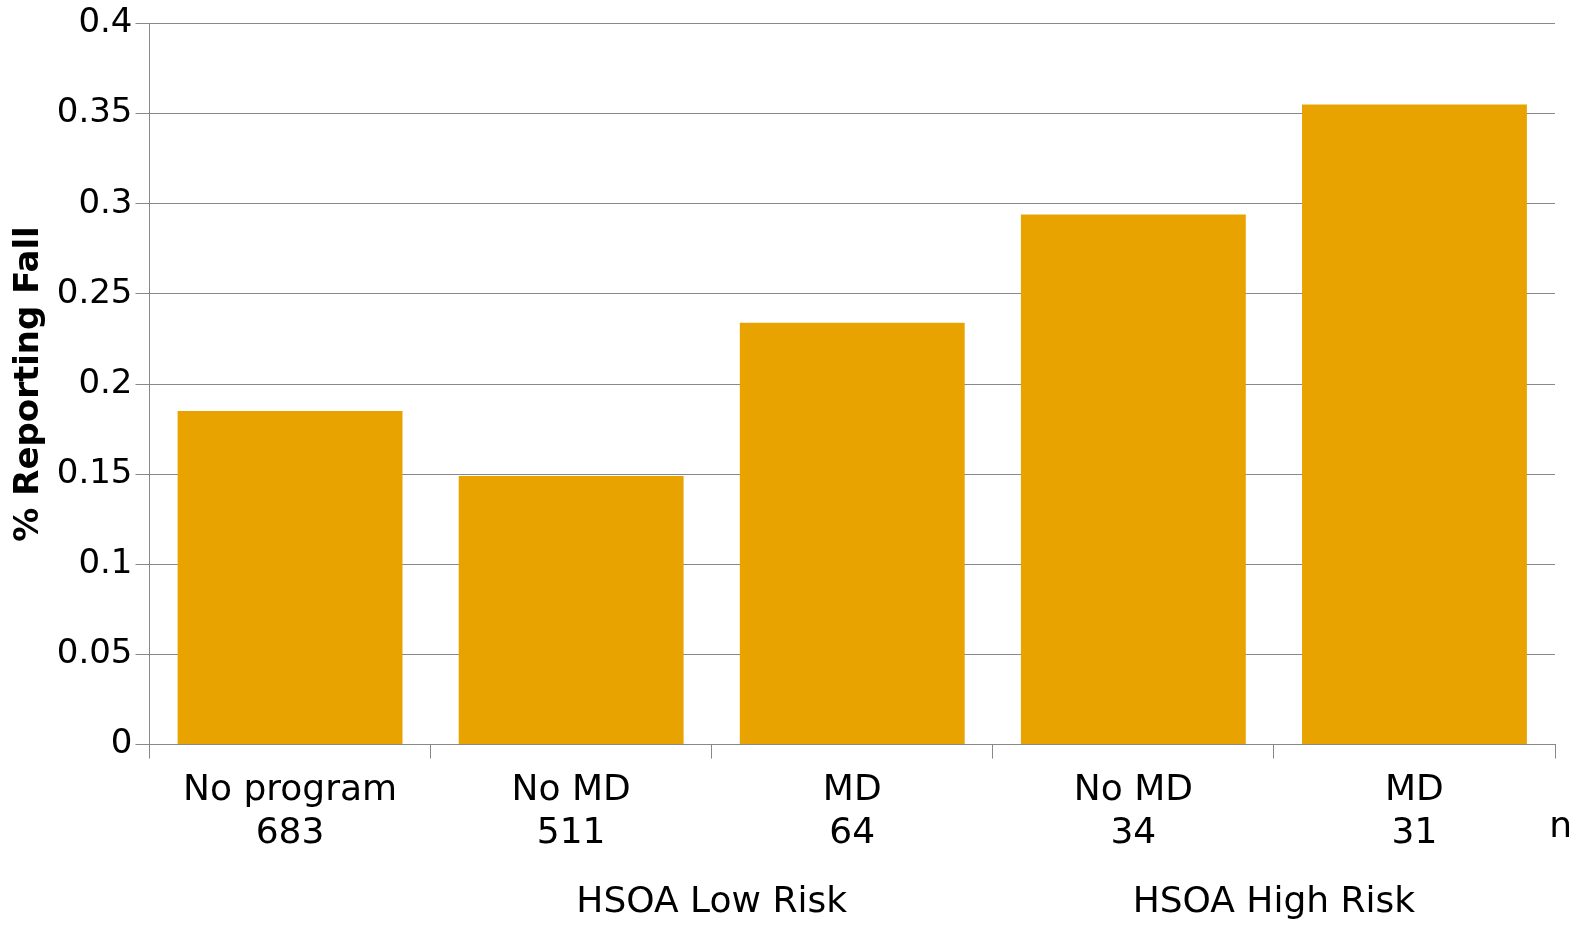  I want to click on y-tick-label: 0.35, so click(94, 110).